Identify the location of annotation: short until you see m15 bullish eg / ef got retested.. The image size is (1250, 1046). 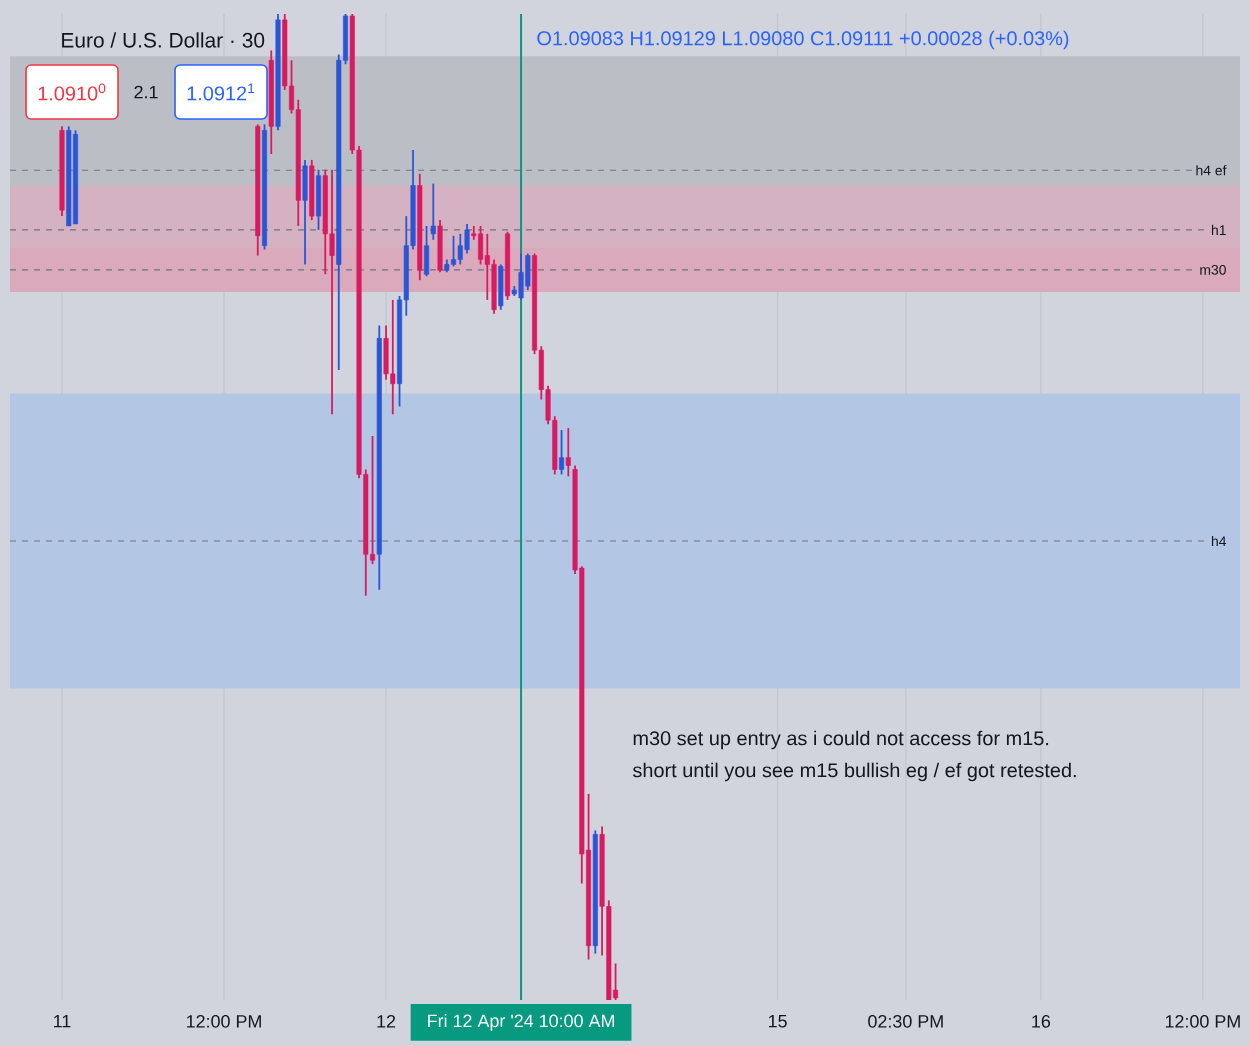
(854, 772).